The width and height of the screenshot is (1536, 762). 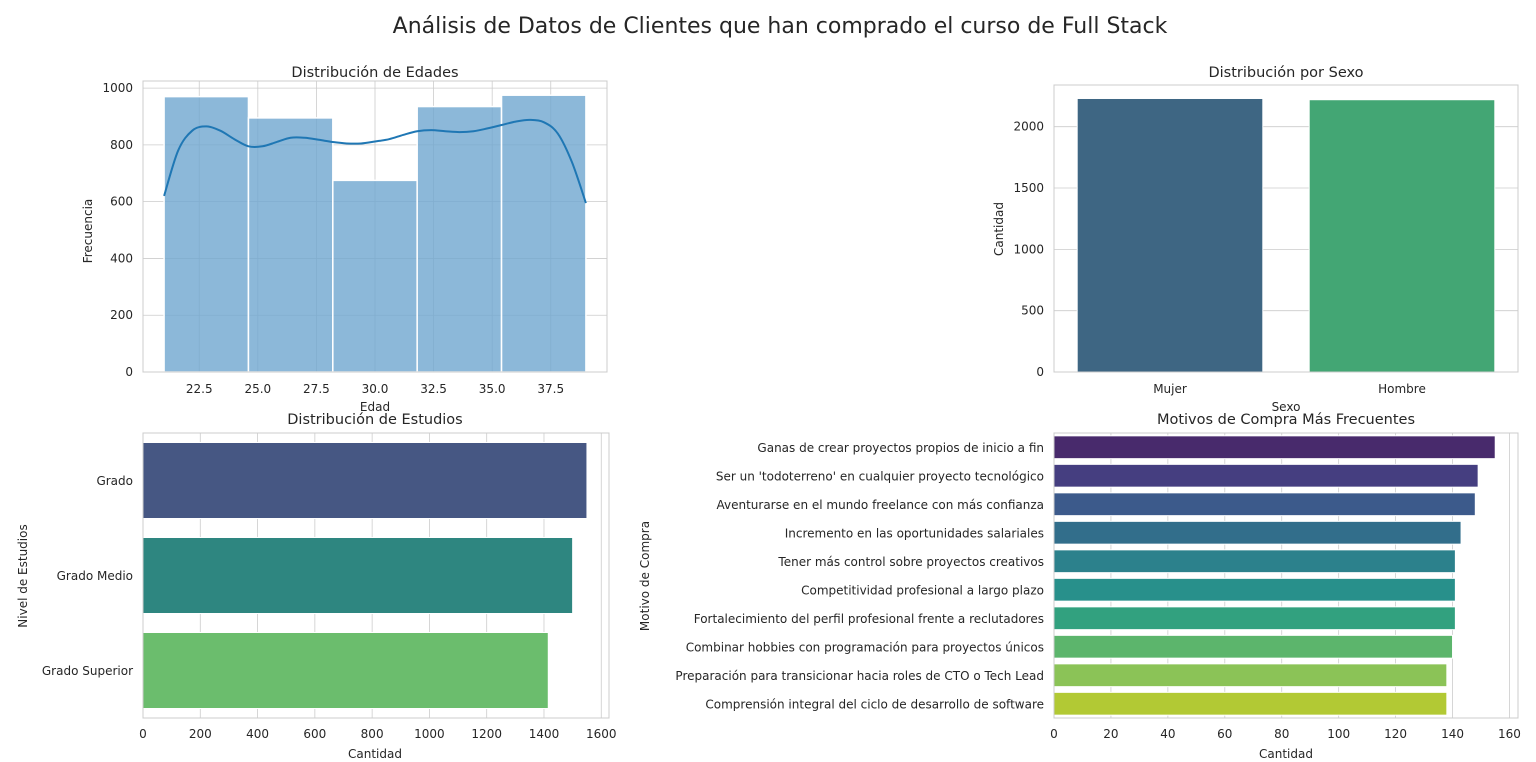 What do you see at coordinates (114, 481) in the screenshot?
I see `studies-ytick-label: Grado` at bounding box center [114, 481].